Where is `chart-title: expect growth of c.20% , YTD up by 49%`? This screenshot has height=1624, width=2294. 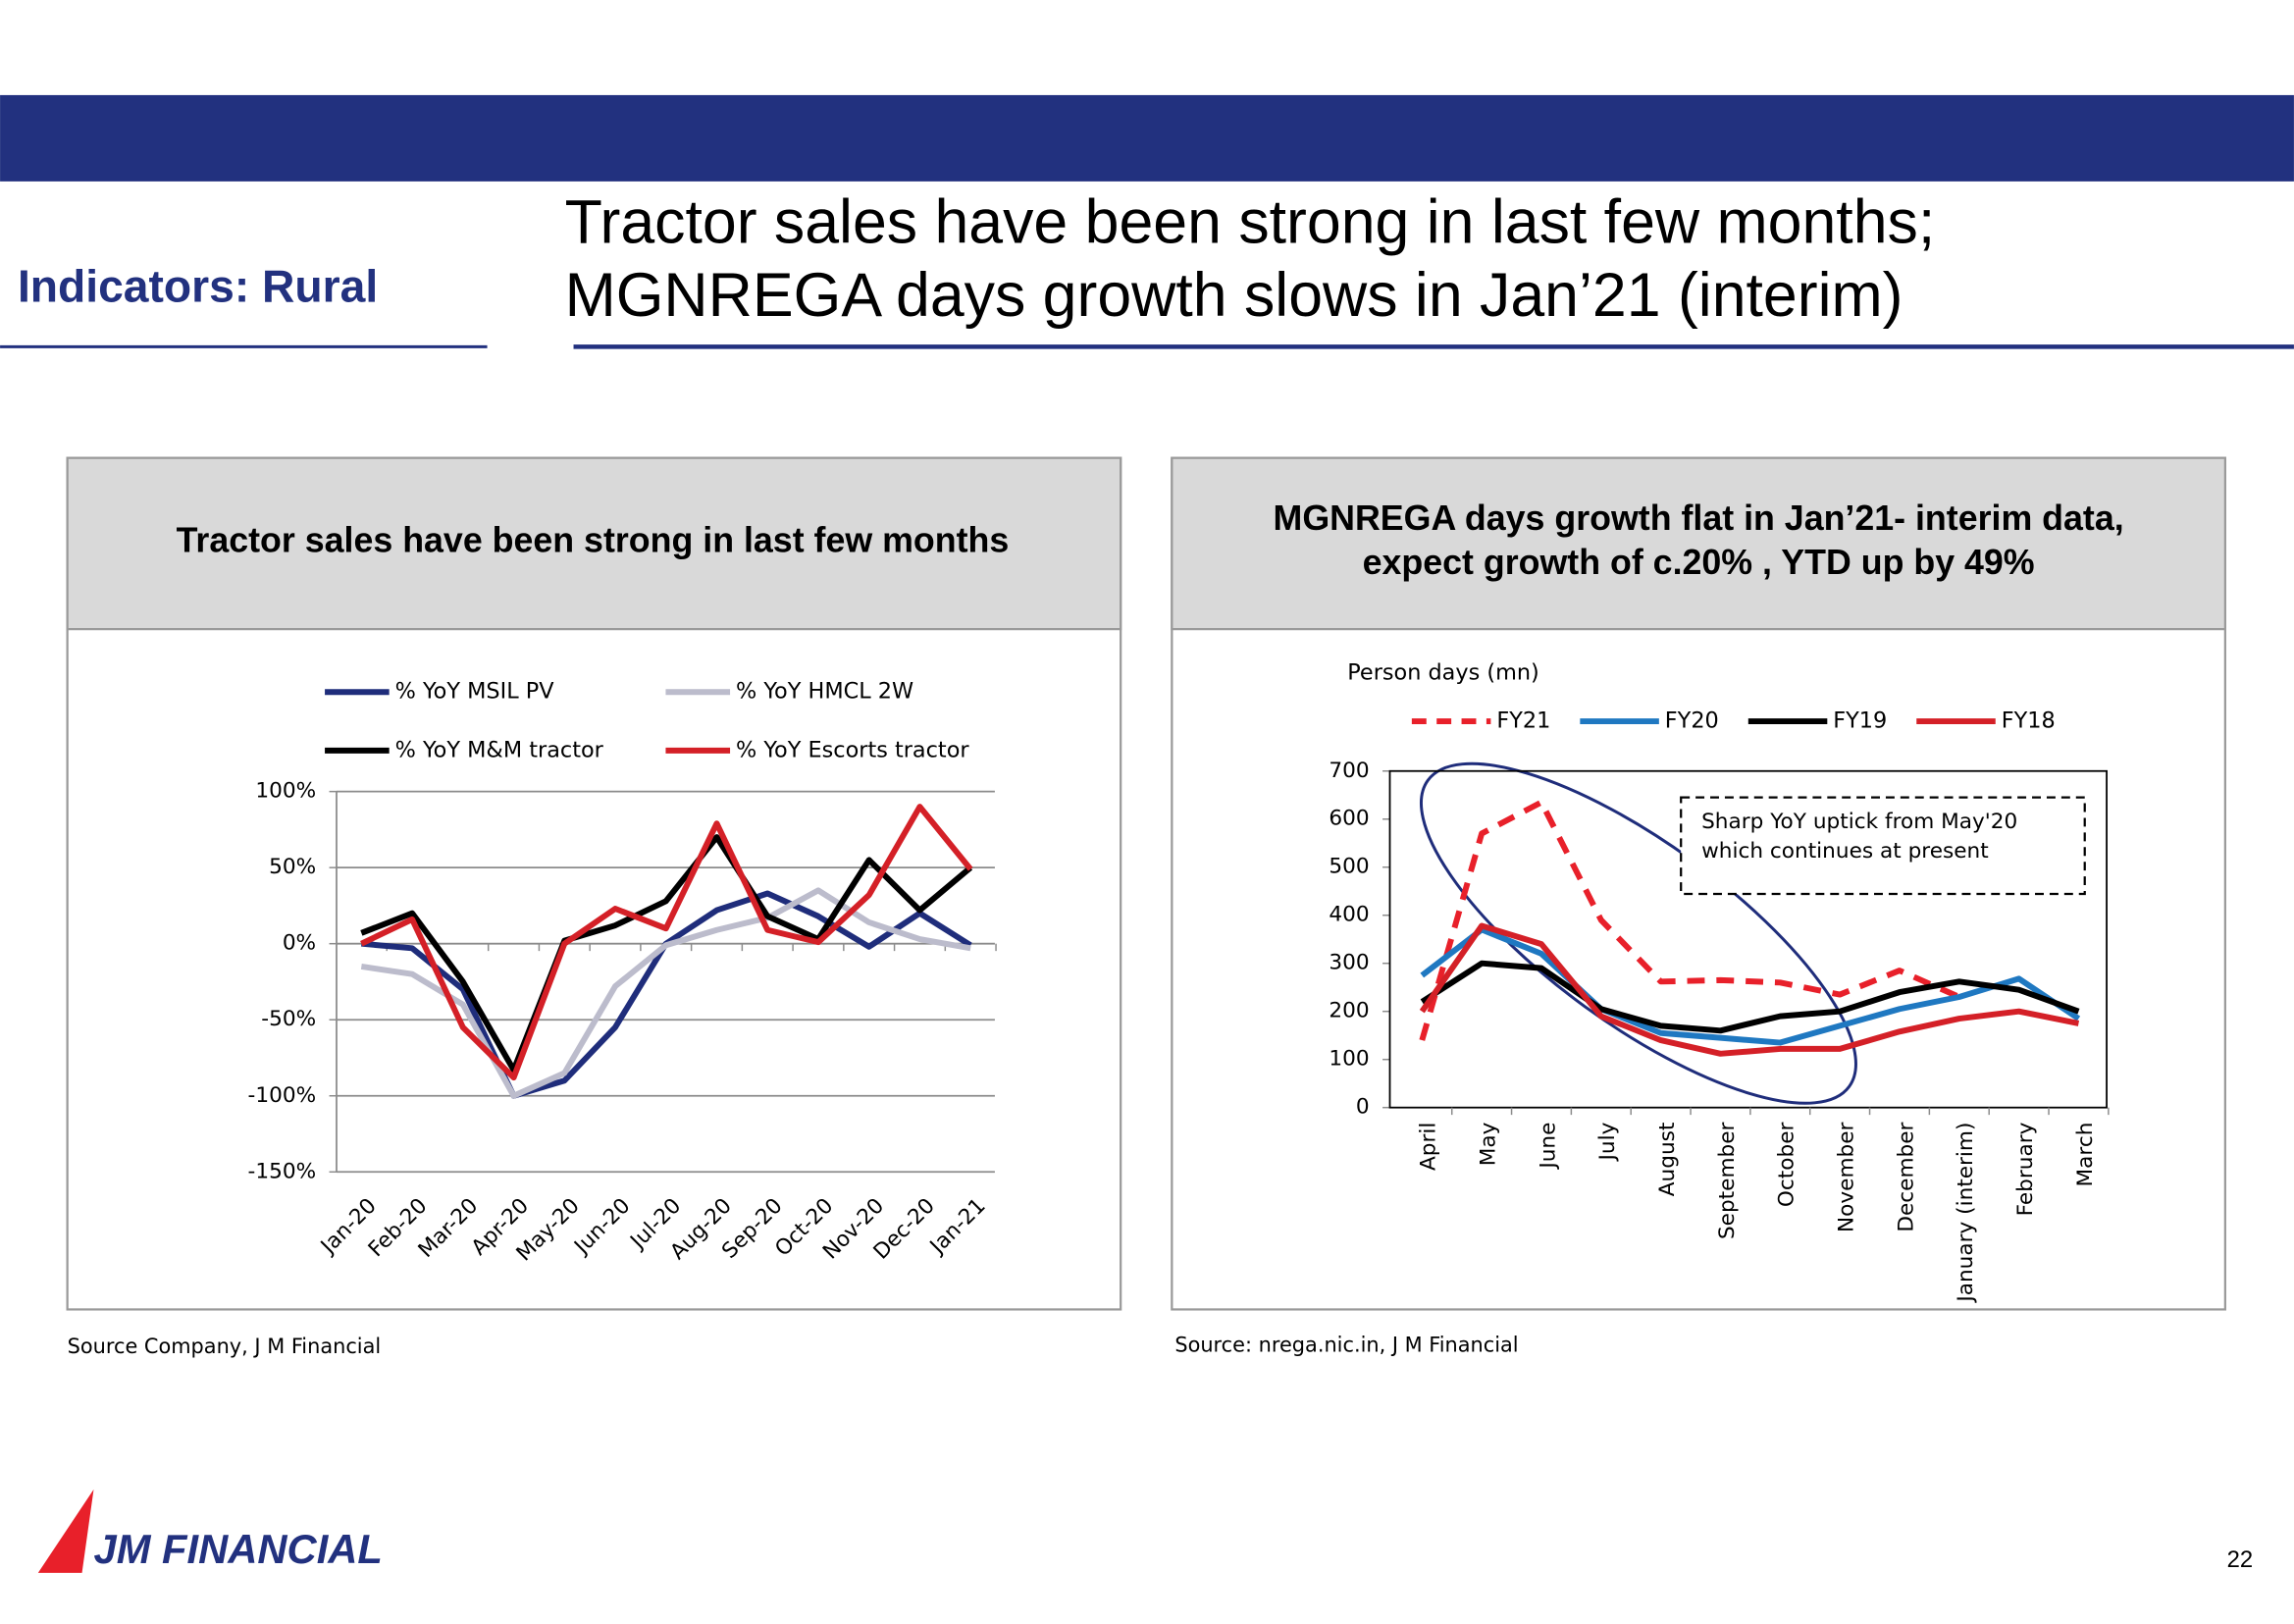 chart-title: expect growth of c.20% , YTD up by 49% is located at coordinates (1699, 562).